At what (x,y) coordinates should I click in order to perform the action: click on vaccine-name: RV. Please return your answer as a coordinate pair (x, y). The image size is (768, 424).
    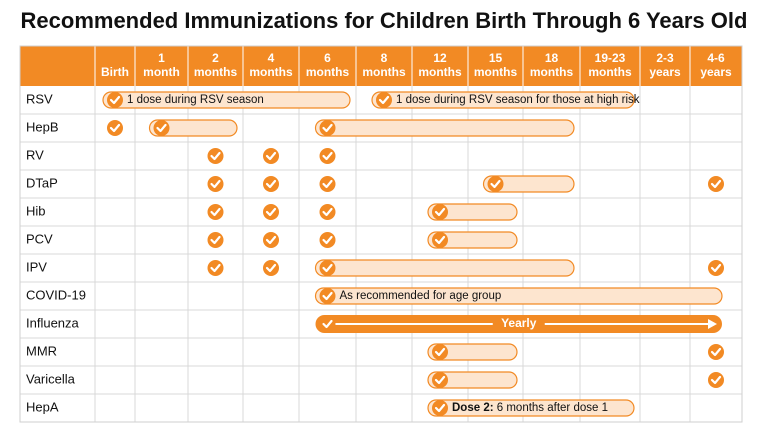
    Looking at the image, I should click on (35, 154).